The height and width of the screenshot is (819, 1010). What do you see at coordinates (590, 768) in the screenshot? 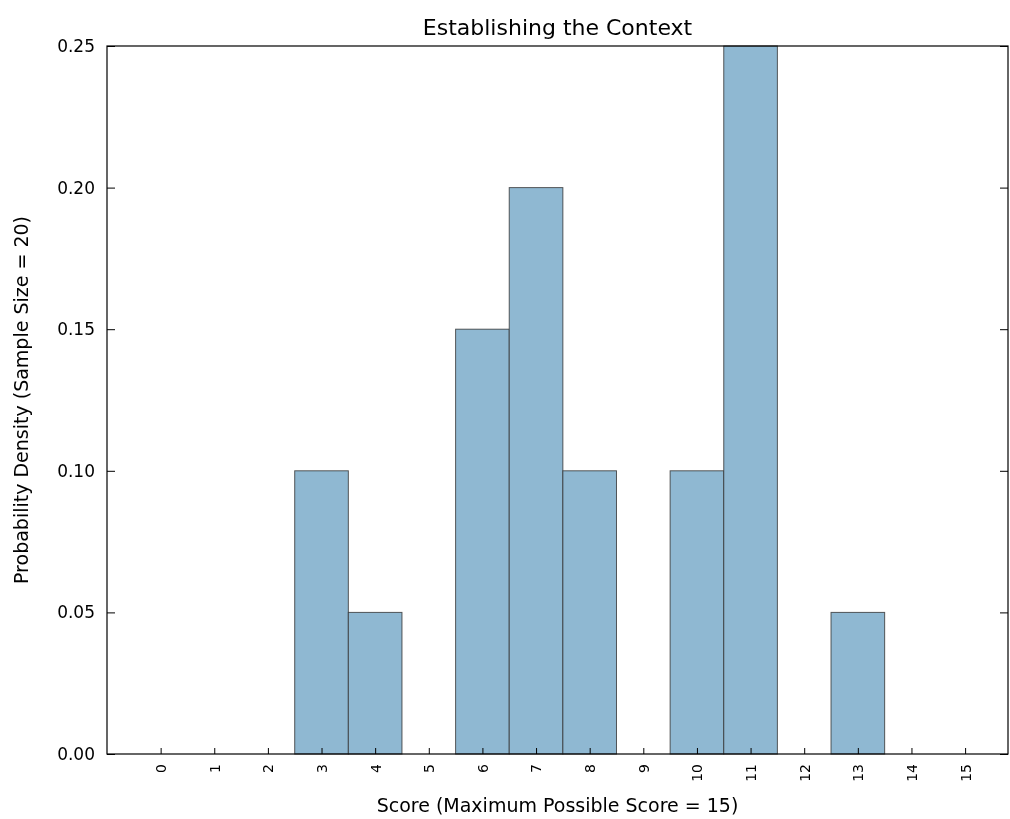
I see `x-tick-label: 8` at bounding box center [590, 768].